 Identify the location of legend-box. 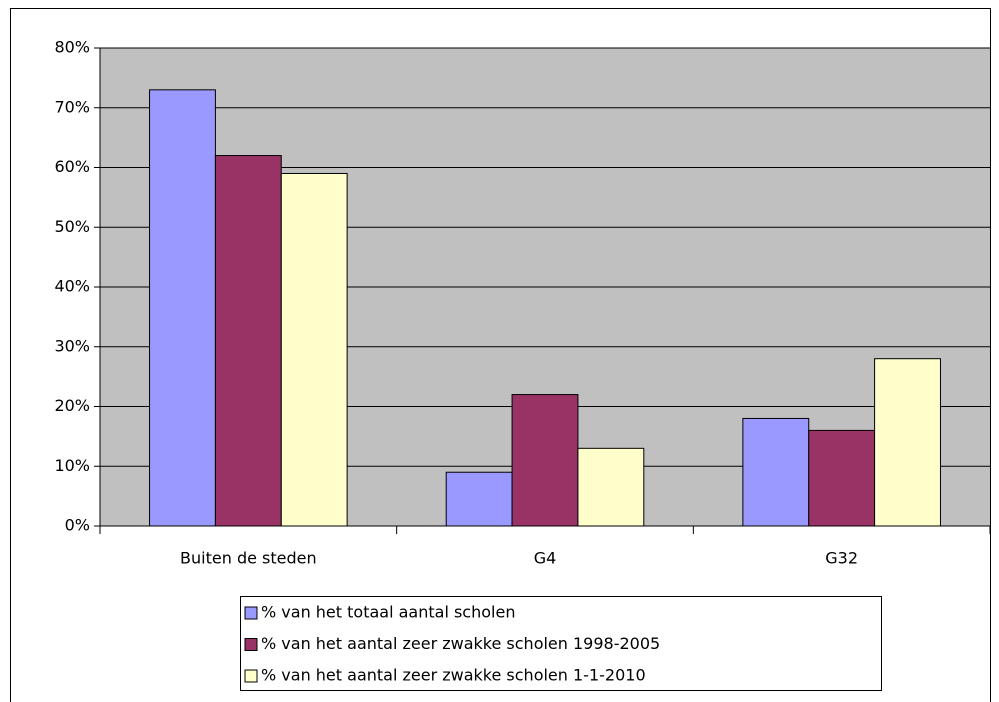
(561, 643).